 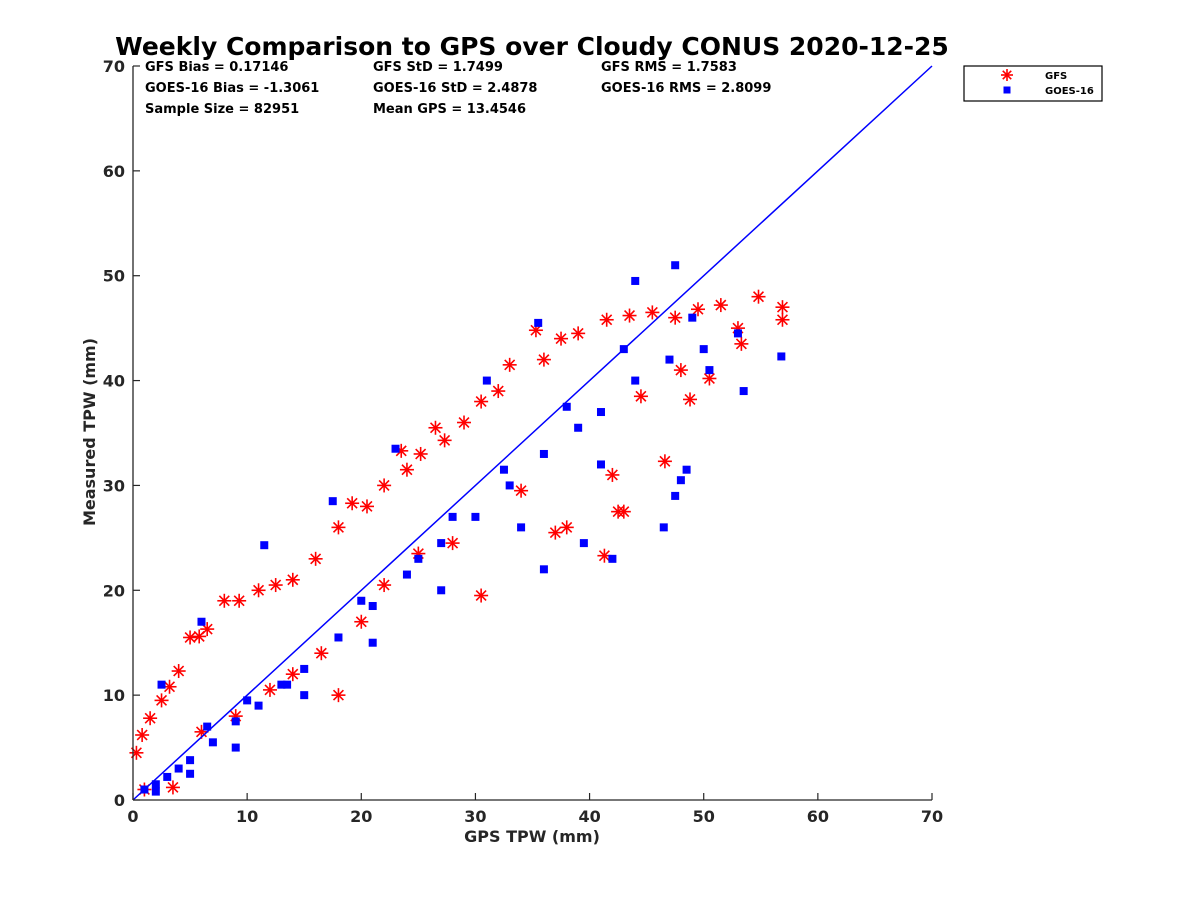 What do you see at coordinates (475, 816) in the screenshot?
I see `x-tick-label: 30` at bounding box center [475, 816].